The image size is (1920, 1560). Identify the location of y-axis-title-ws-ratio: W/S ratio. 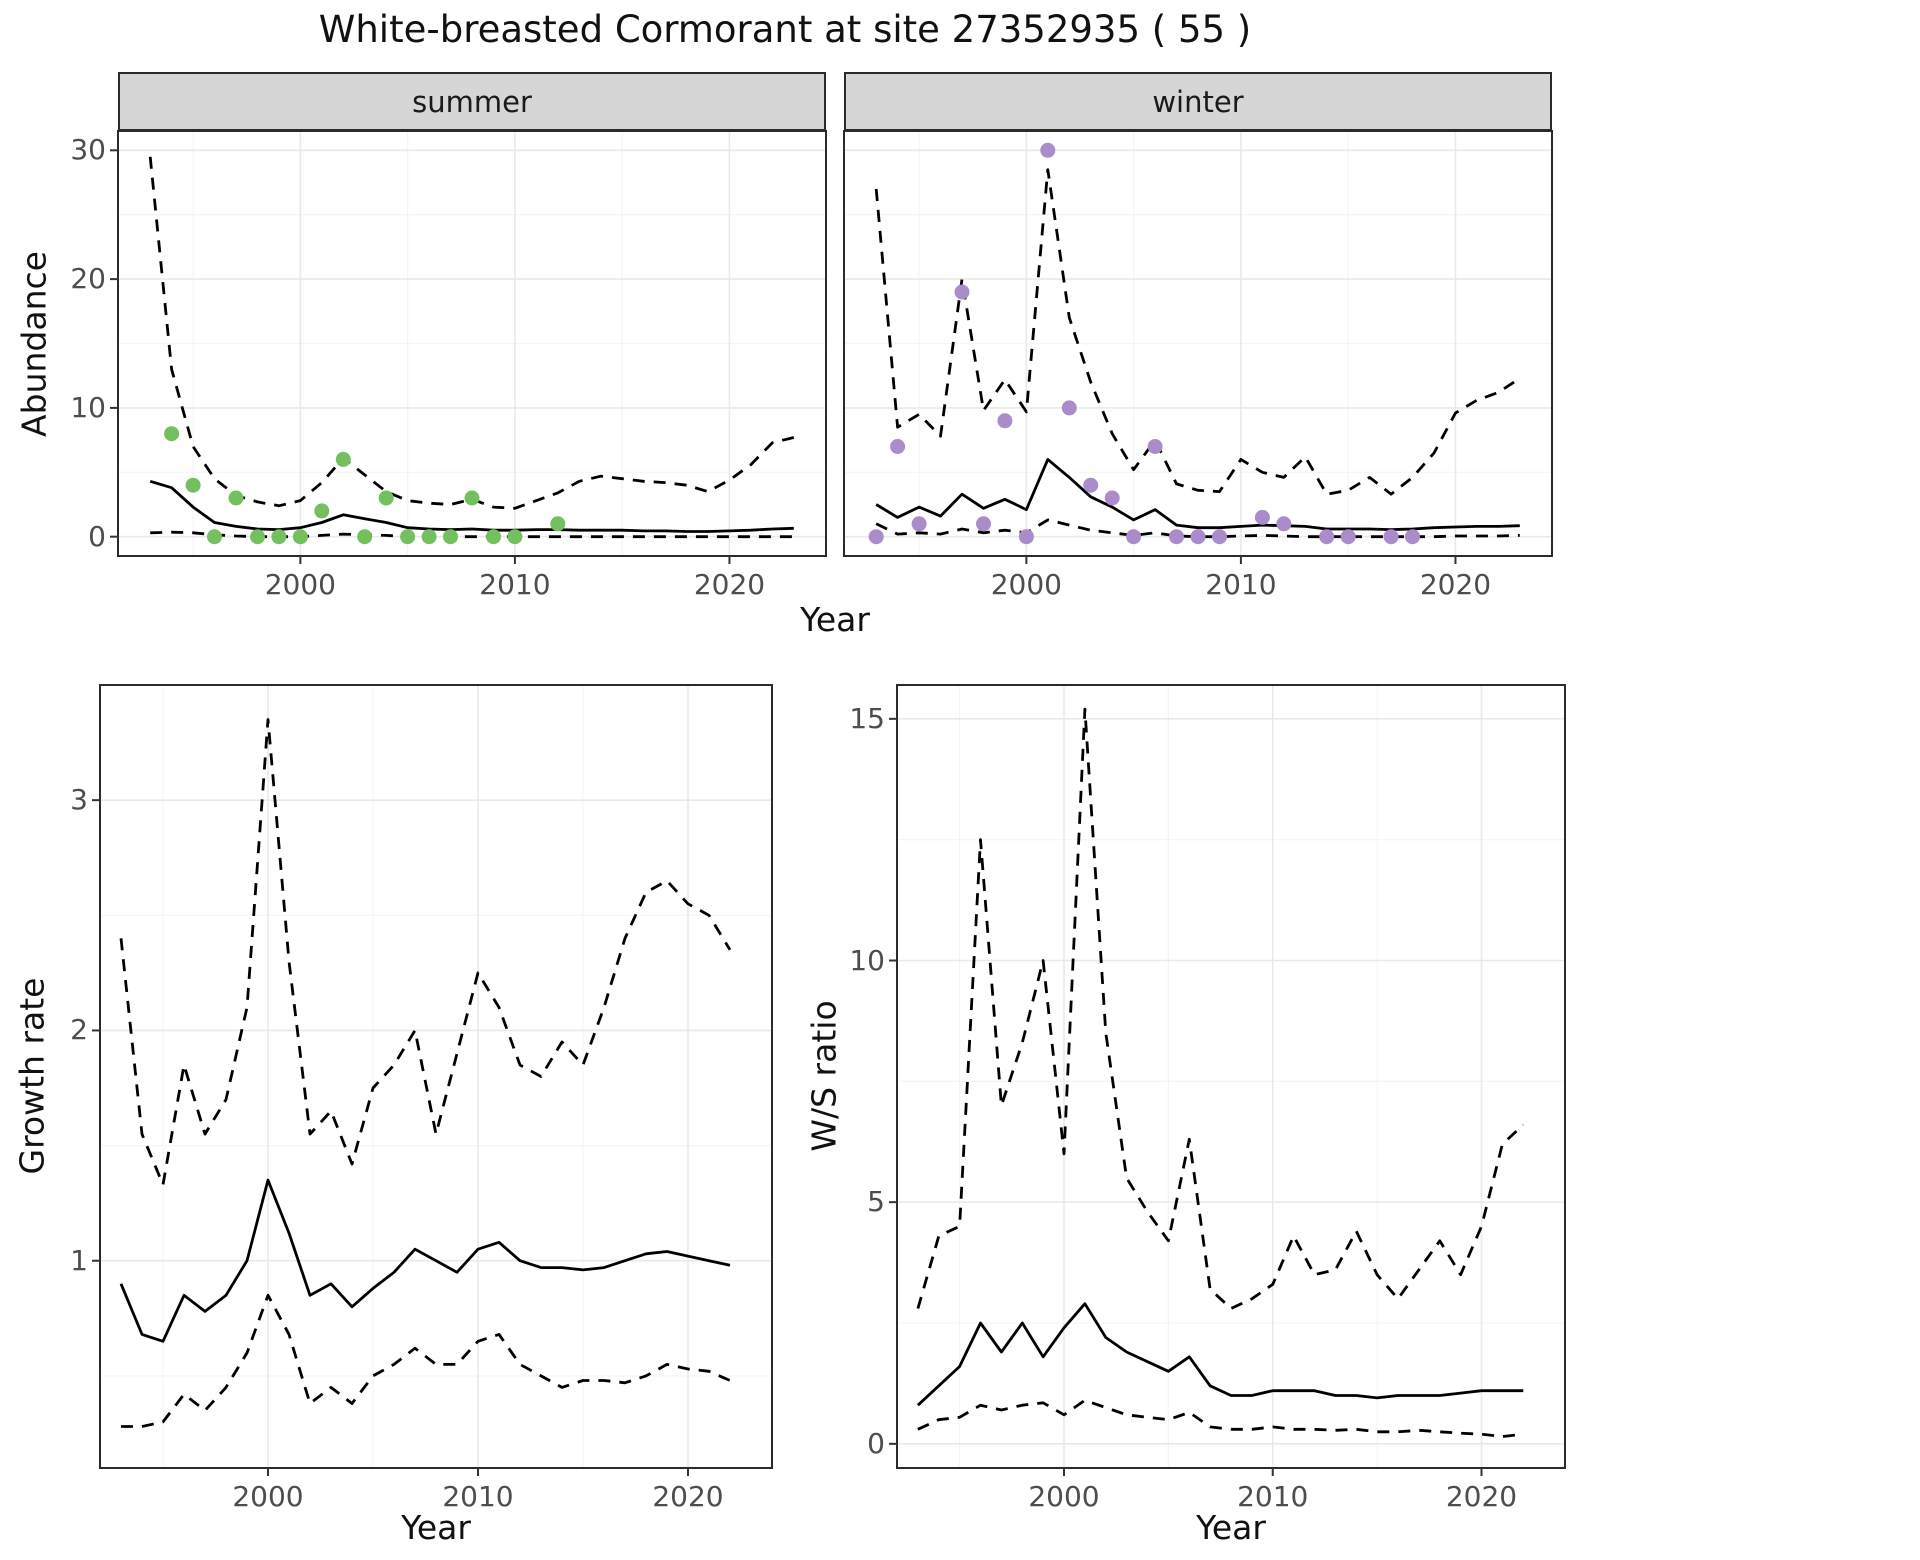
(824, 1076).